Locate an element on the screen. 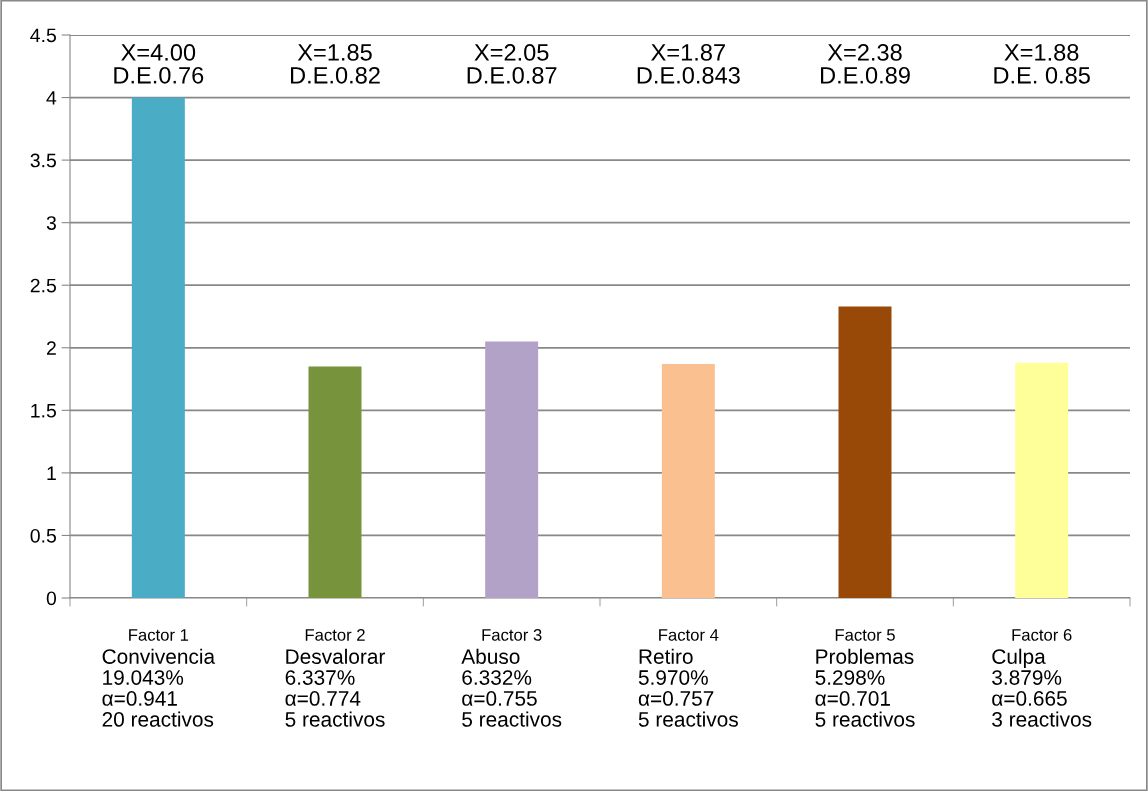  text: Convivencia 19.043% α=0.941 20 reactivos is located at coordinates (159, 687).